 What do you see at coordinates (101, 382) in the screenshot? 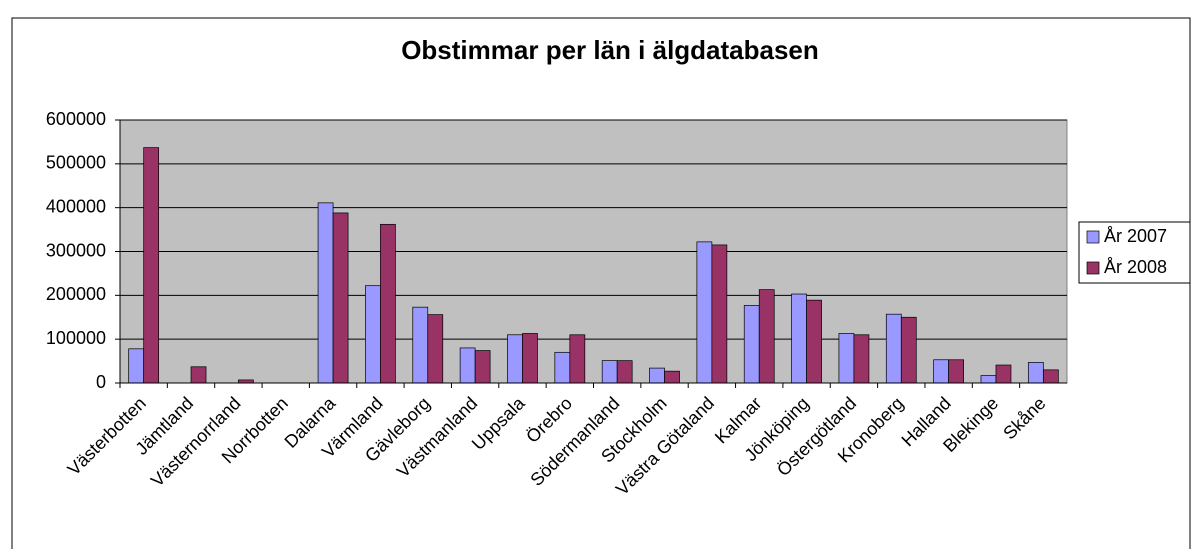
I see `y-tick-label: 0` at bounding box center [101, 382].